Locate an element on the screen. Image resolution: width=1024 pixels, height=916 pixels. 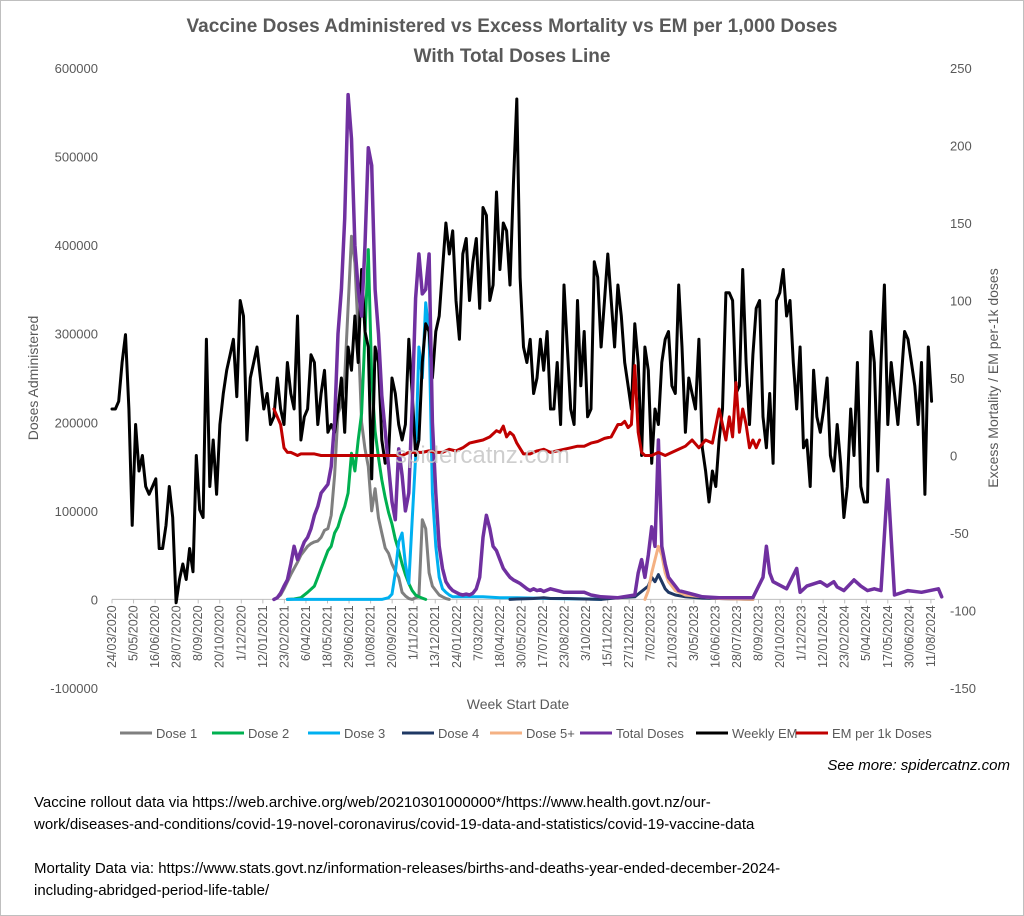
x-tick-label: 1/11/2021 is located at coordinates (414, 632).